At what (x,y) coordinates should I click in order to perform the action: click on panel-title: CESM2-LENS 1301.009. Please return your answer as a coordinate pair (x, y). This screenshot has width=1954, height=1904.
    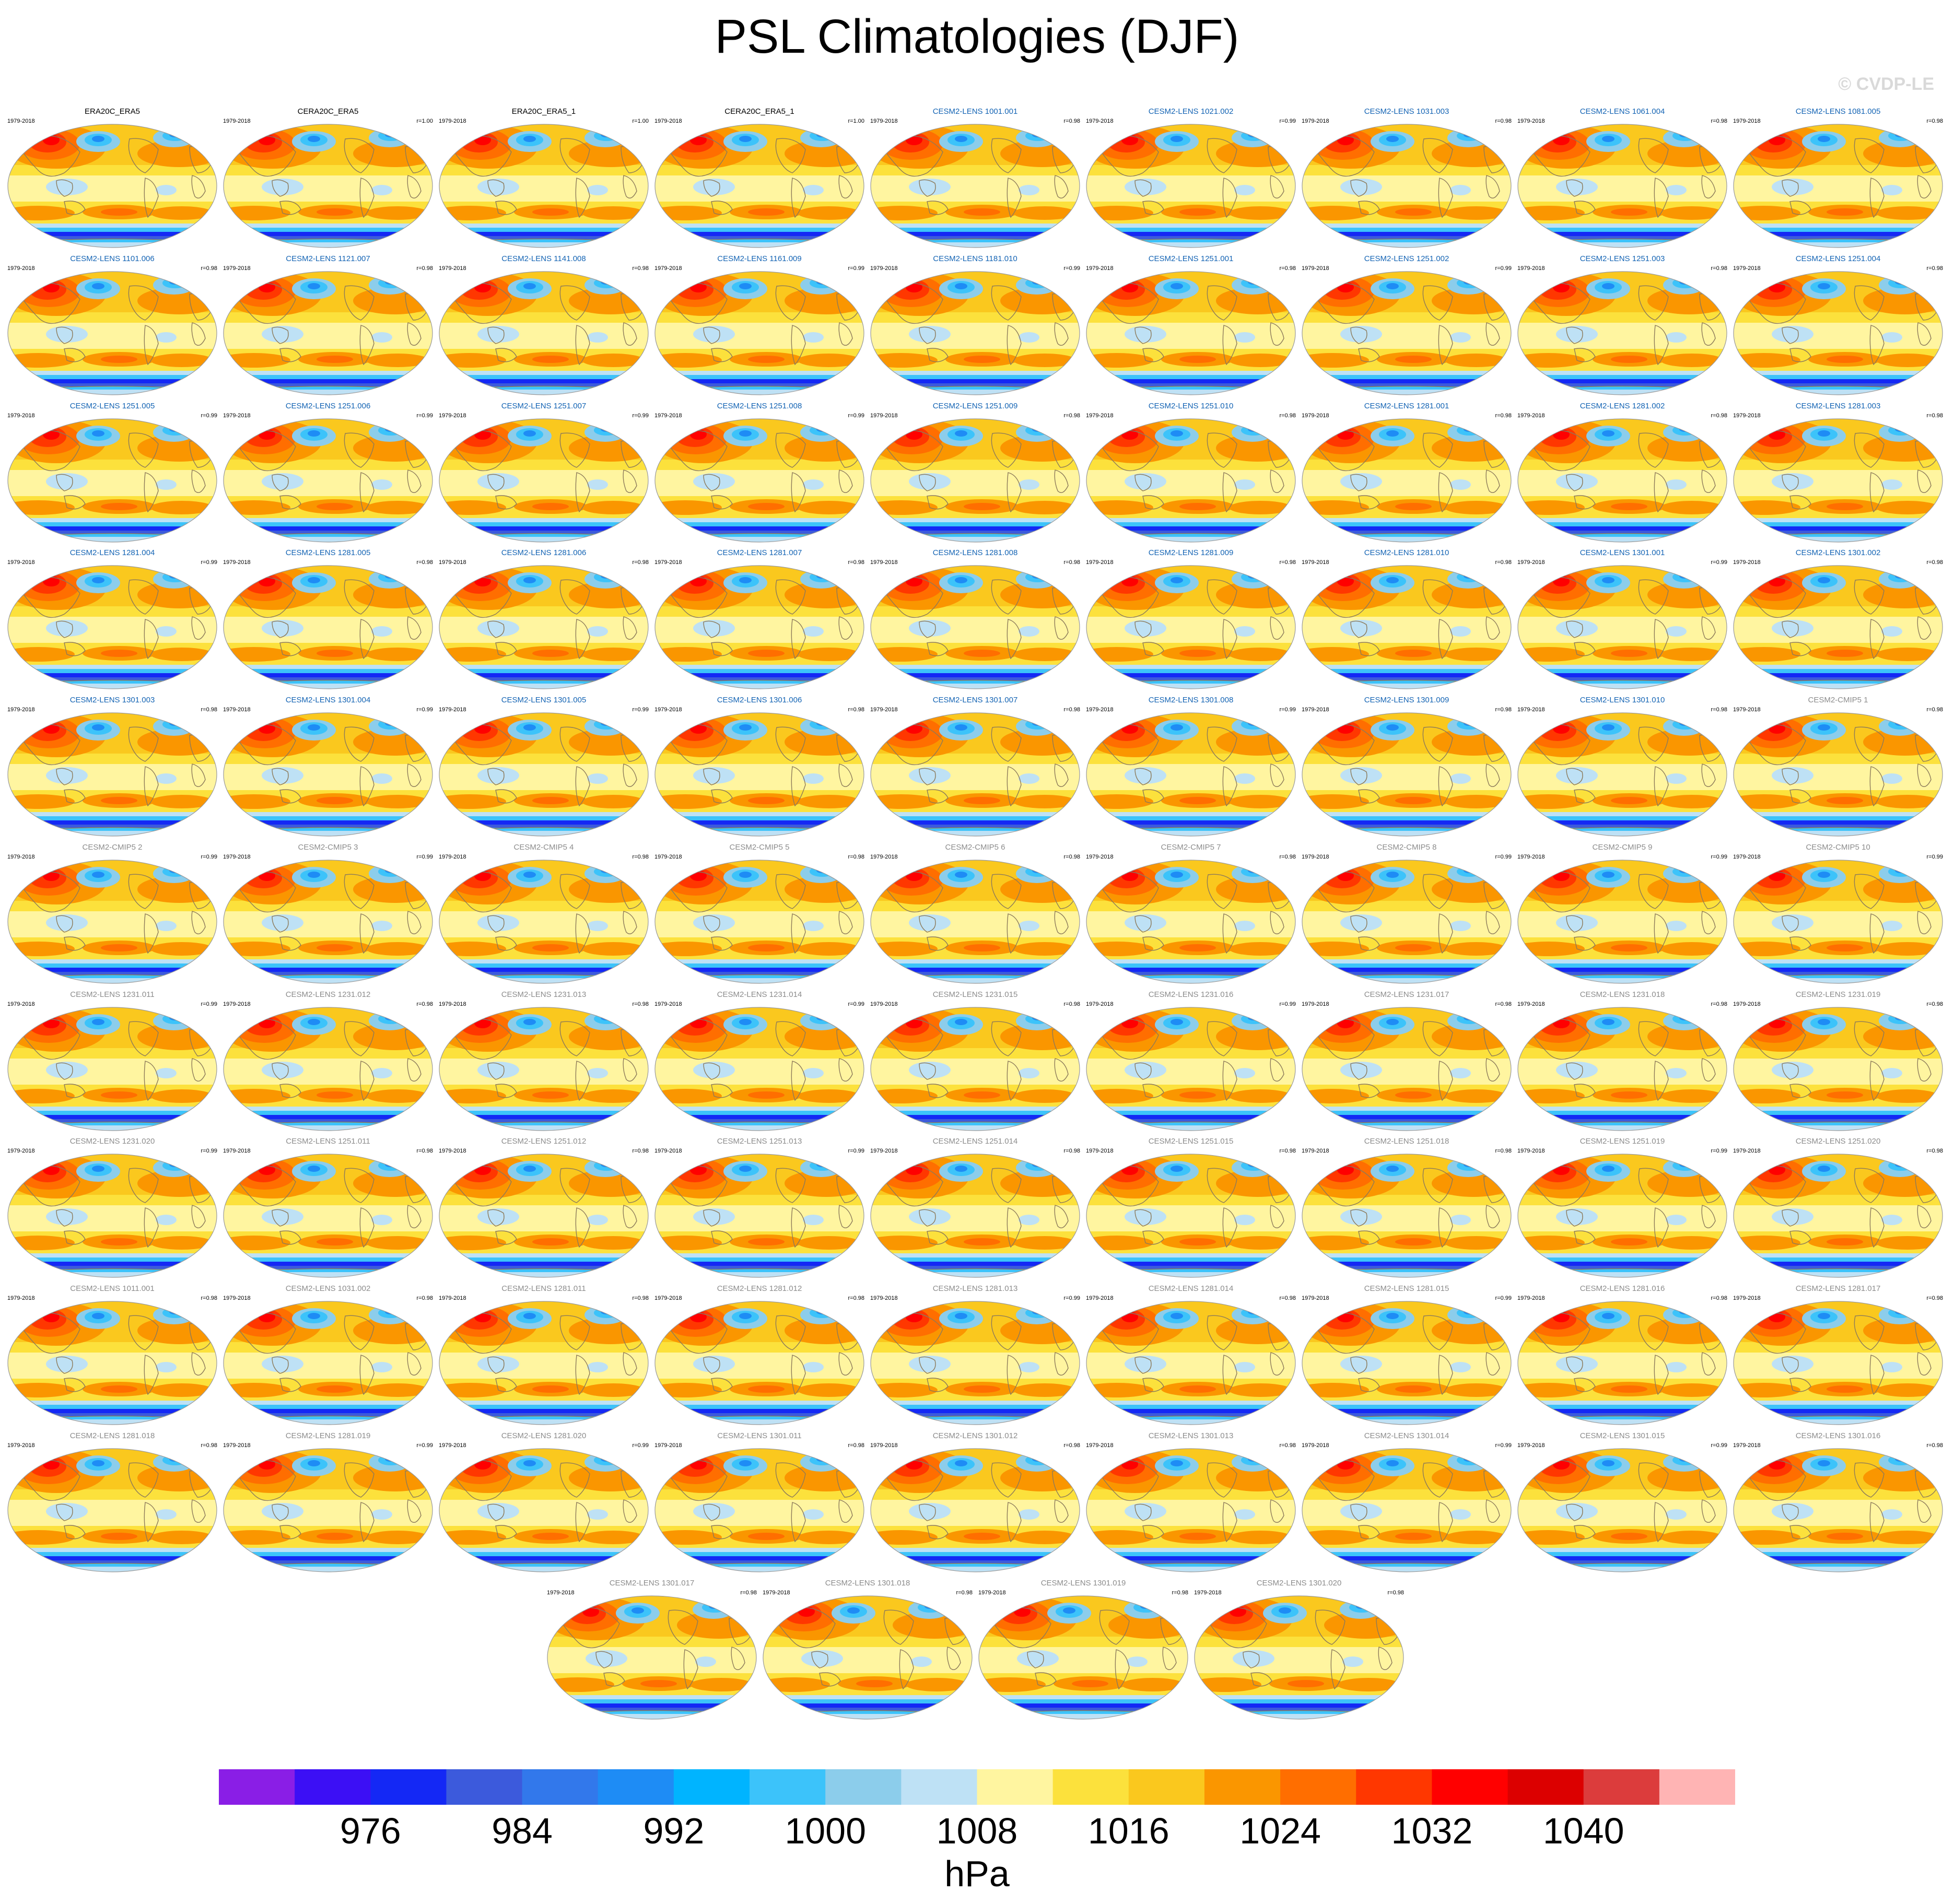
    Looking at the image, I should click on (1406, 700).